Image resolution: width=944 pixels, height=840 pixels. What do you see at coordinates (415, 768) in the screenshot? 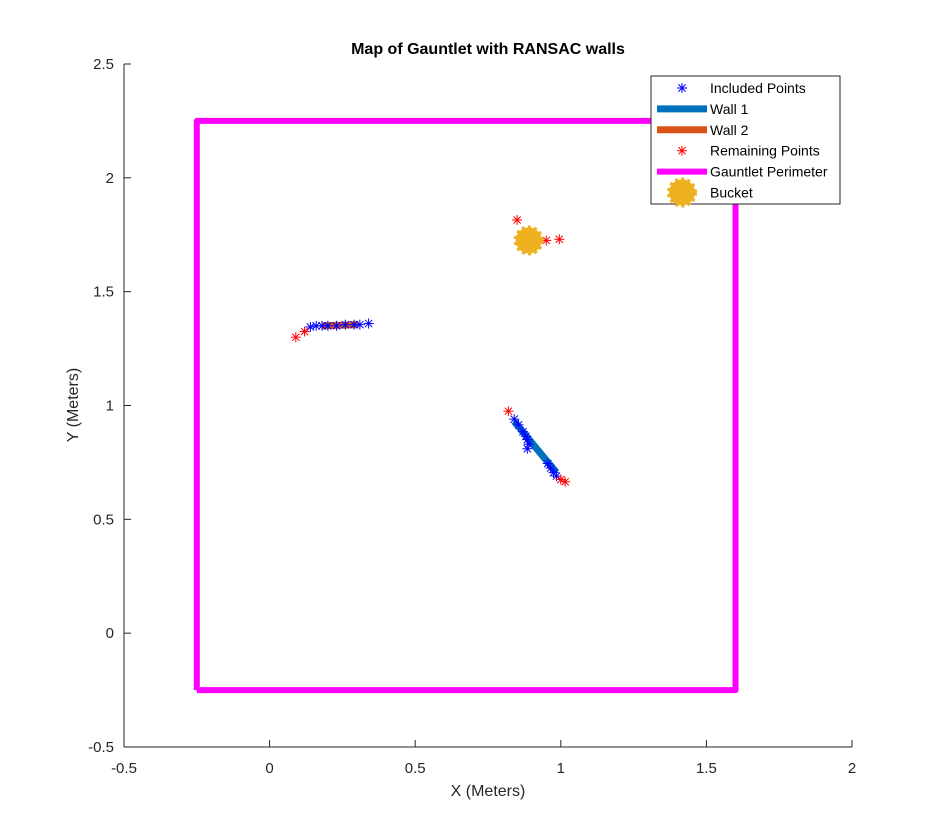
I see `x-tick-label: 0.5` at bounding box center [415, 768].